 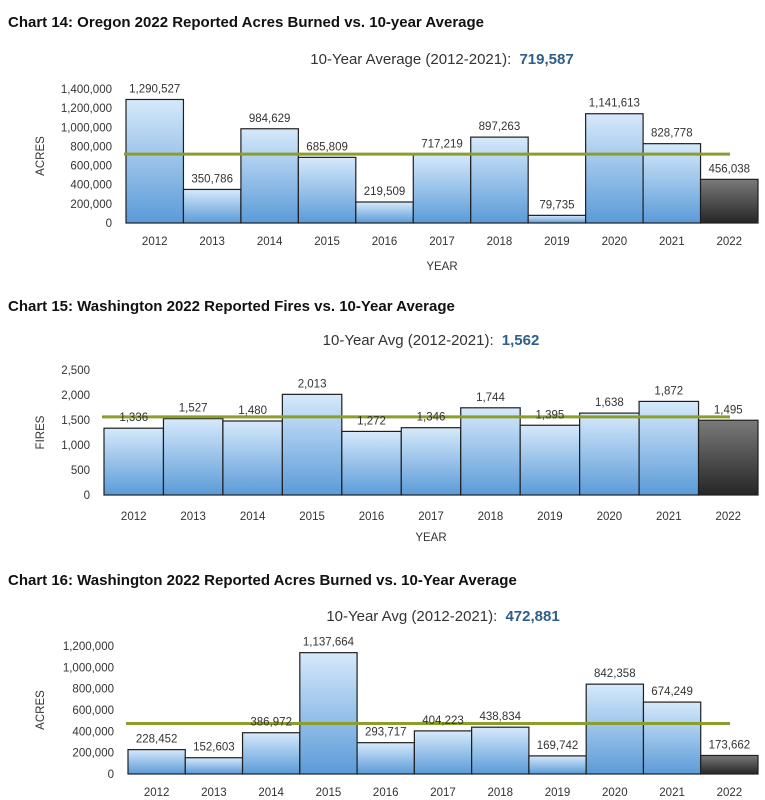 What do you see at coordinates (431, 418) in the screenshot?
I see `value-label: 1,346` at bounding box center [431, 418].